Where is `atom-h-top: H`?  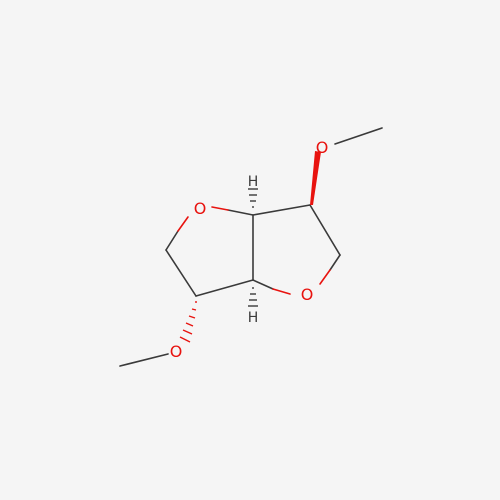
atom-h-top: H is located at coordinates (253, 182).